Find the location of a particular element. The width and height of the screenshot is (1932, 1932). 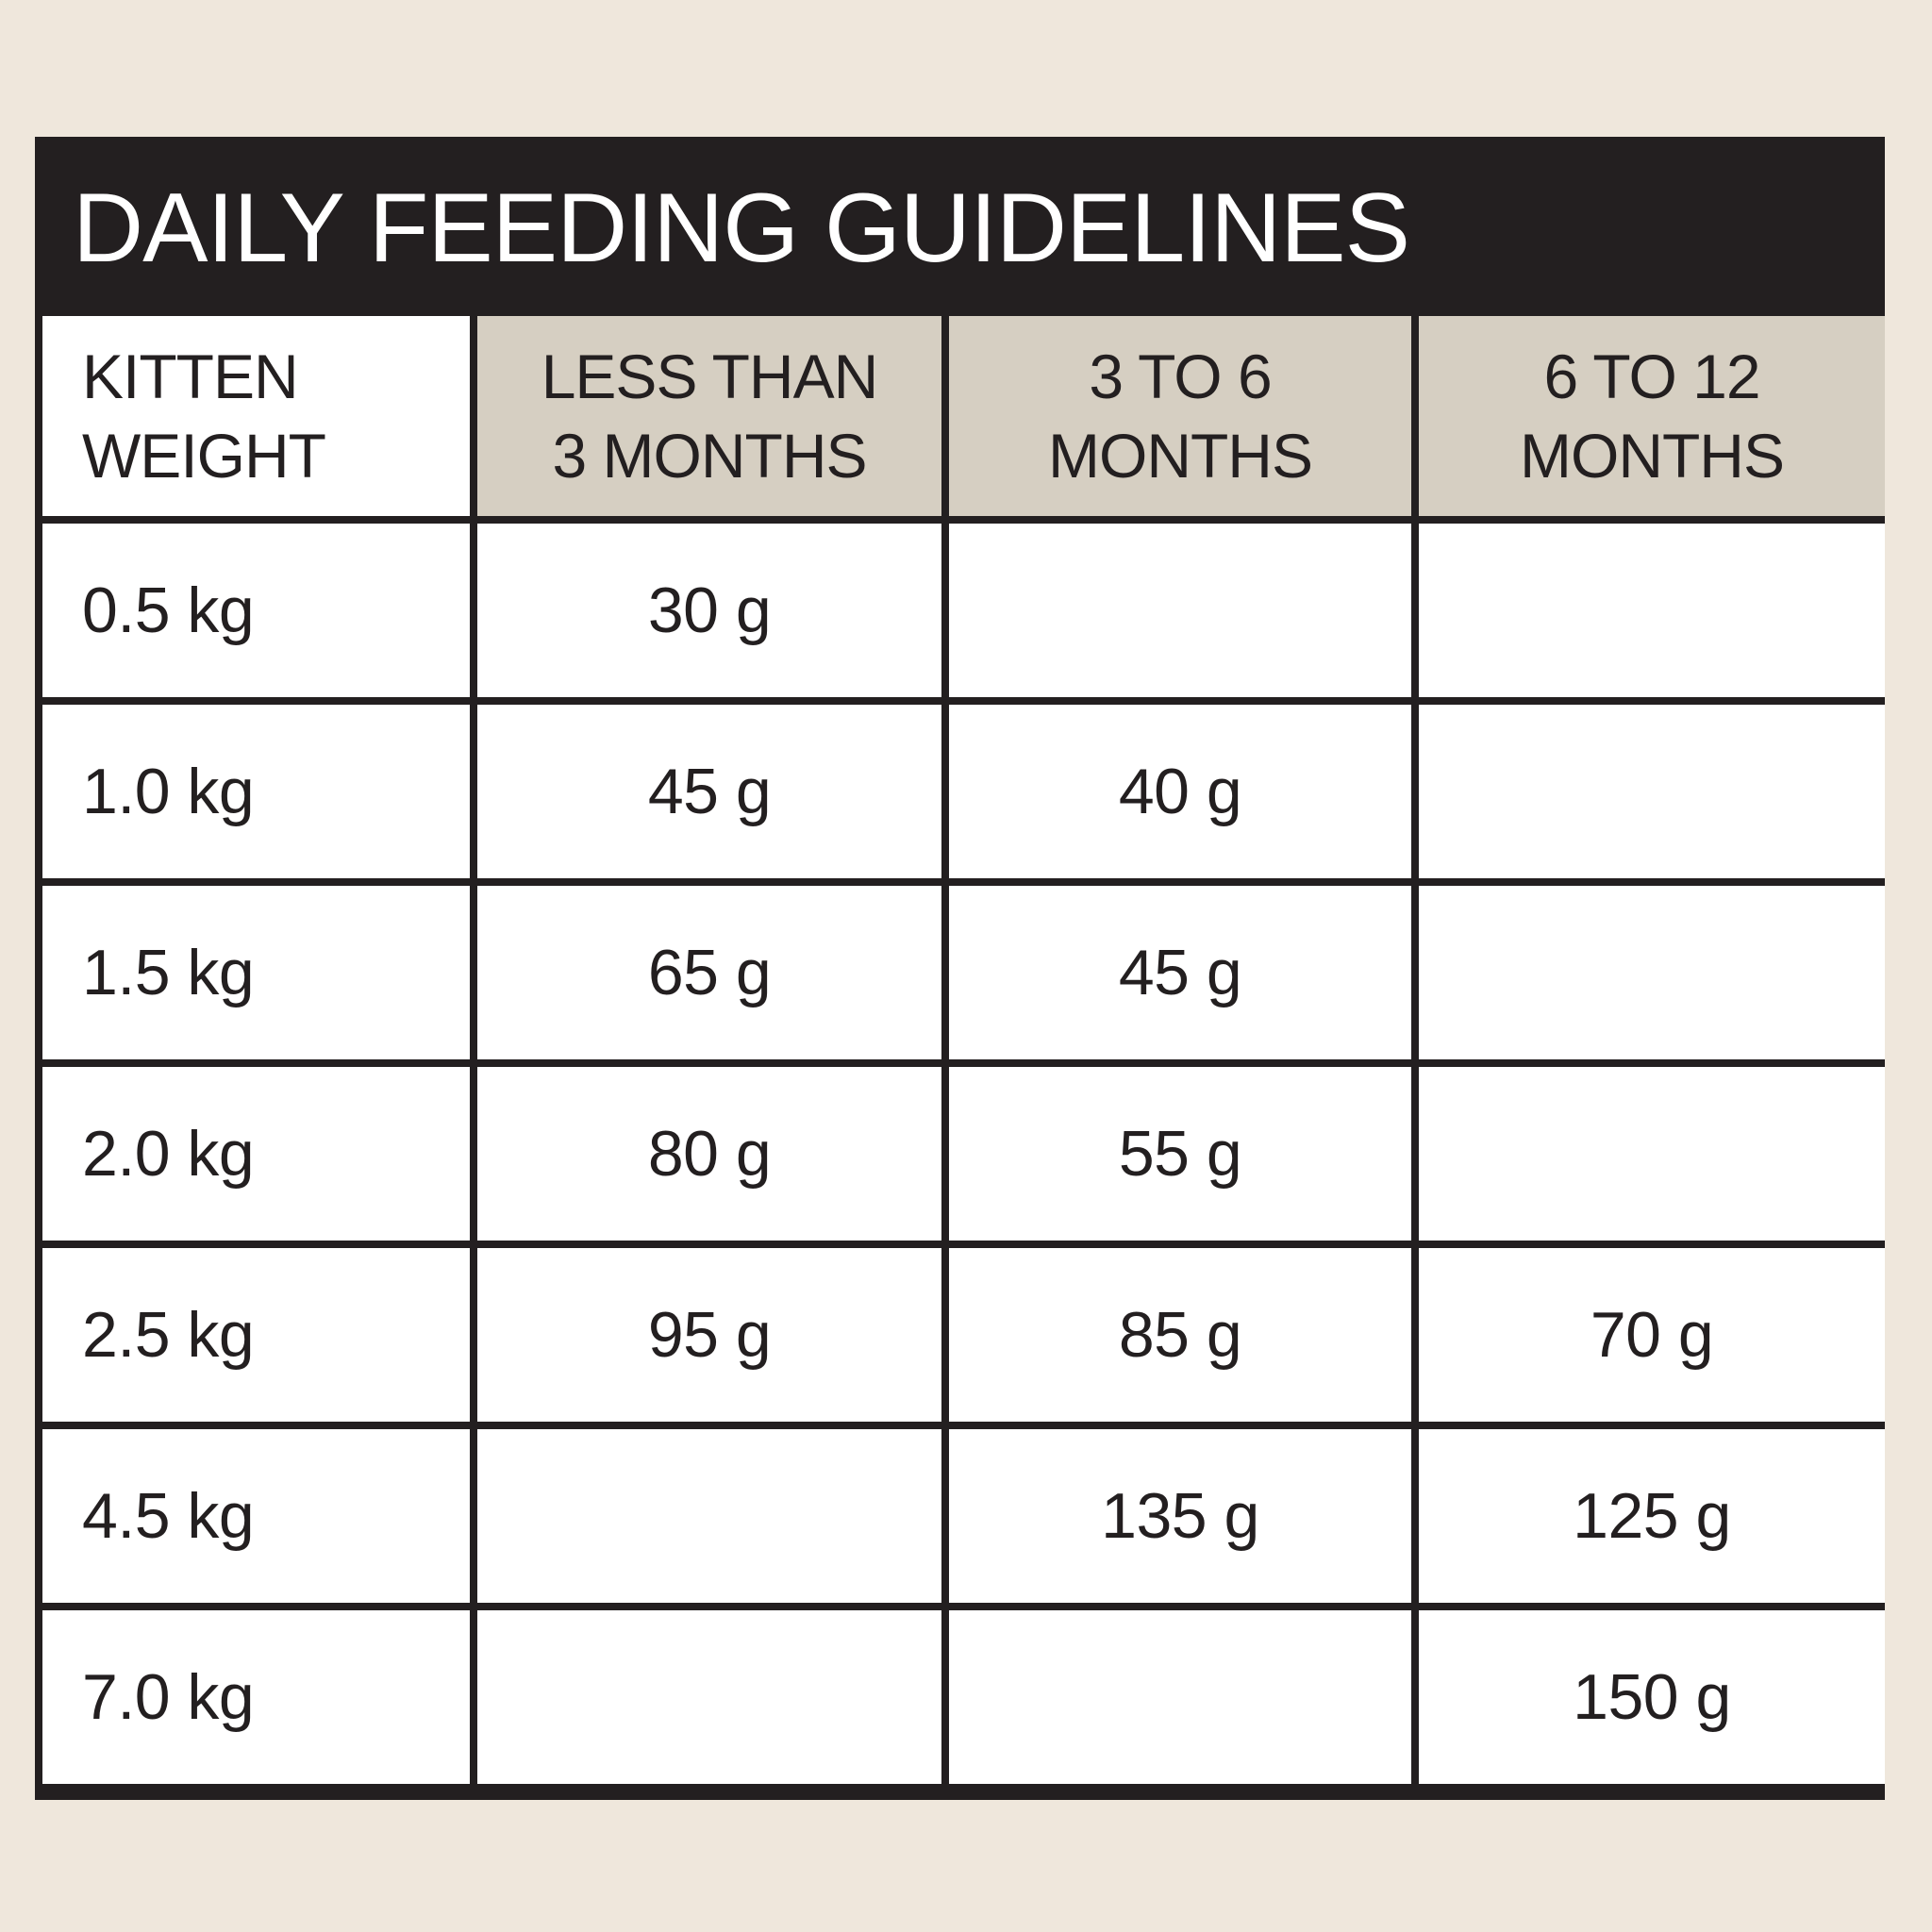

column-header-kitten-weight: KITTEN WEIGHT is located at coordinates (256, 416).